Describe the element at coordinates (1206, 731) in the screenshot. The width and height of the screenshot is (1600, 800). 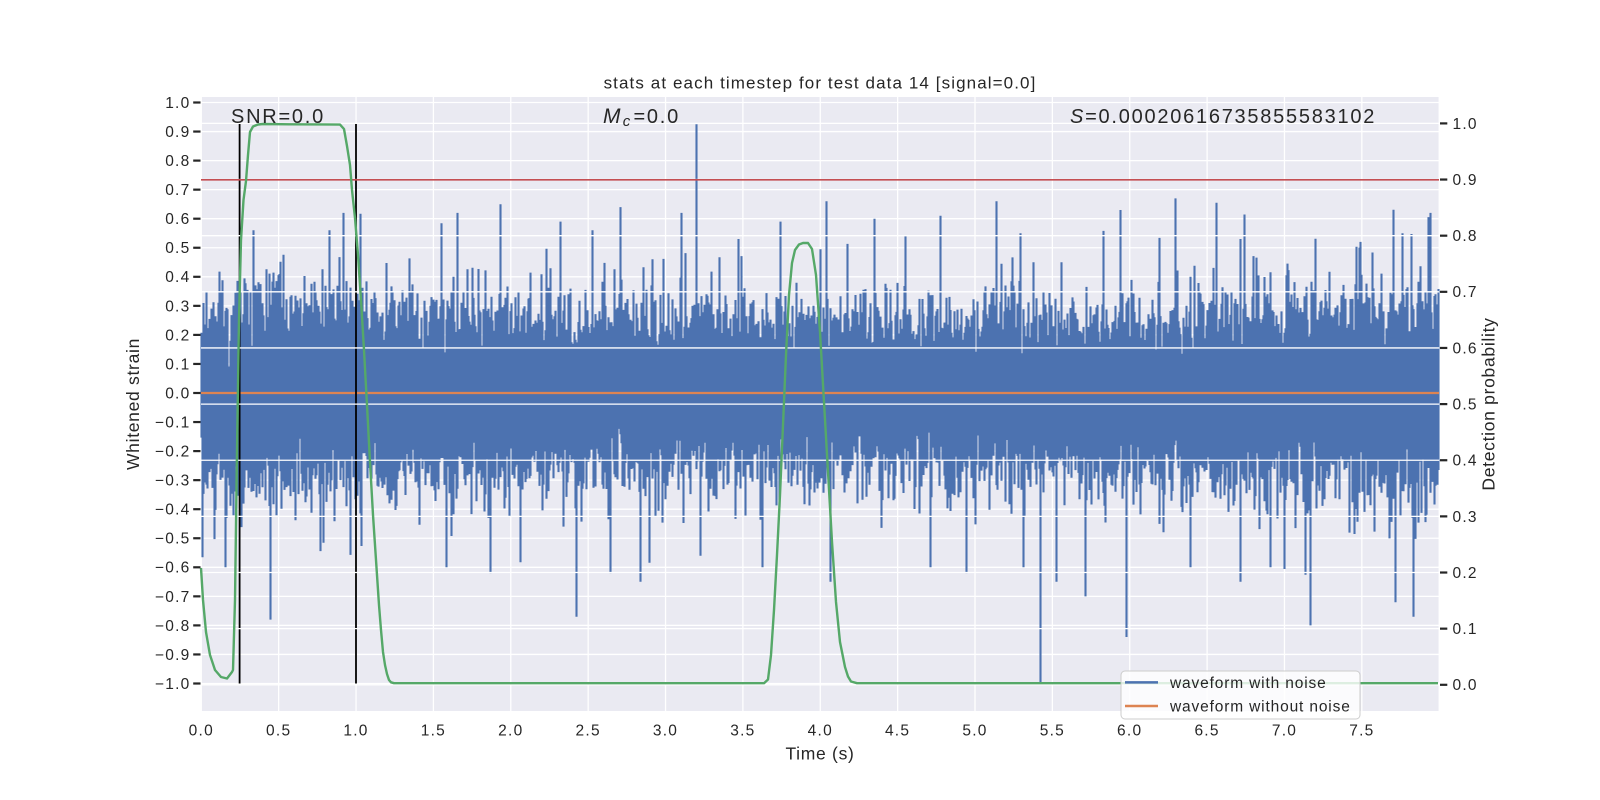
I see `svg-text: 6.5` at that location.